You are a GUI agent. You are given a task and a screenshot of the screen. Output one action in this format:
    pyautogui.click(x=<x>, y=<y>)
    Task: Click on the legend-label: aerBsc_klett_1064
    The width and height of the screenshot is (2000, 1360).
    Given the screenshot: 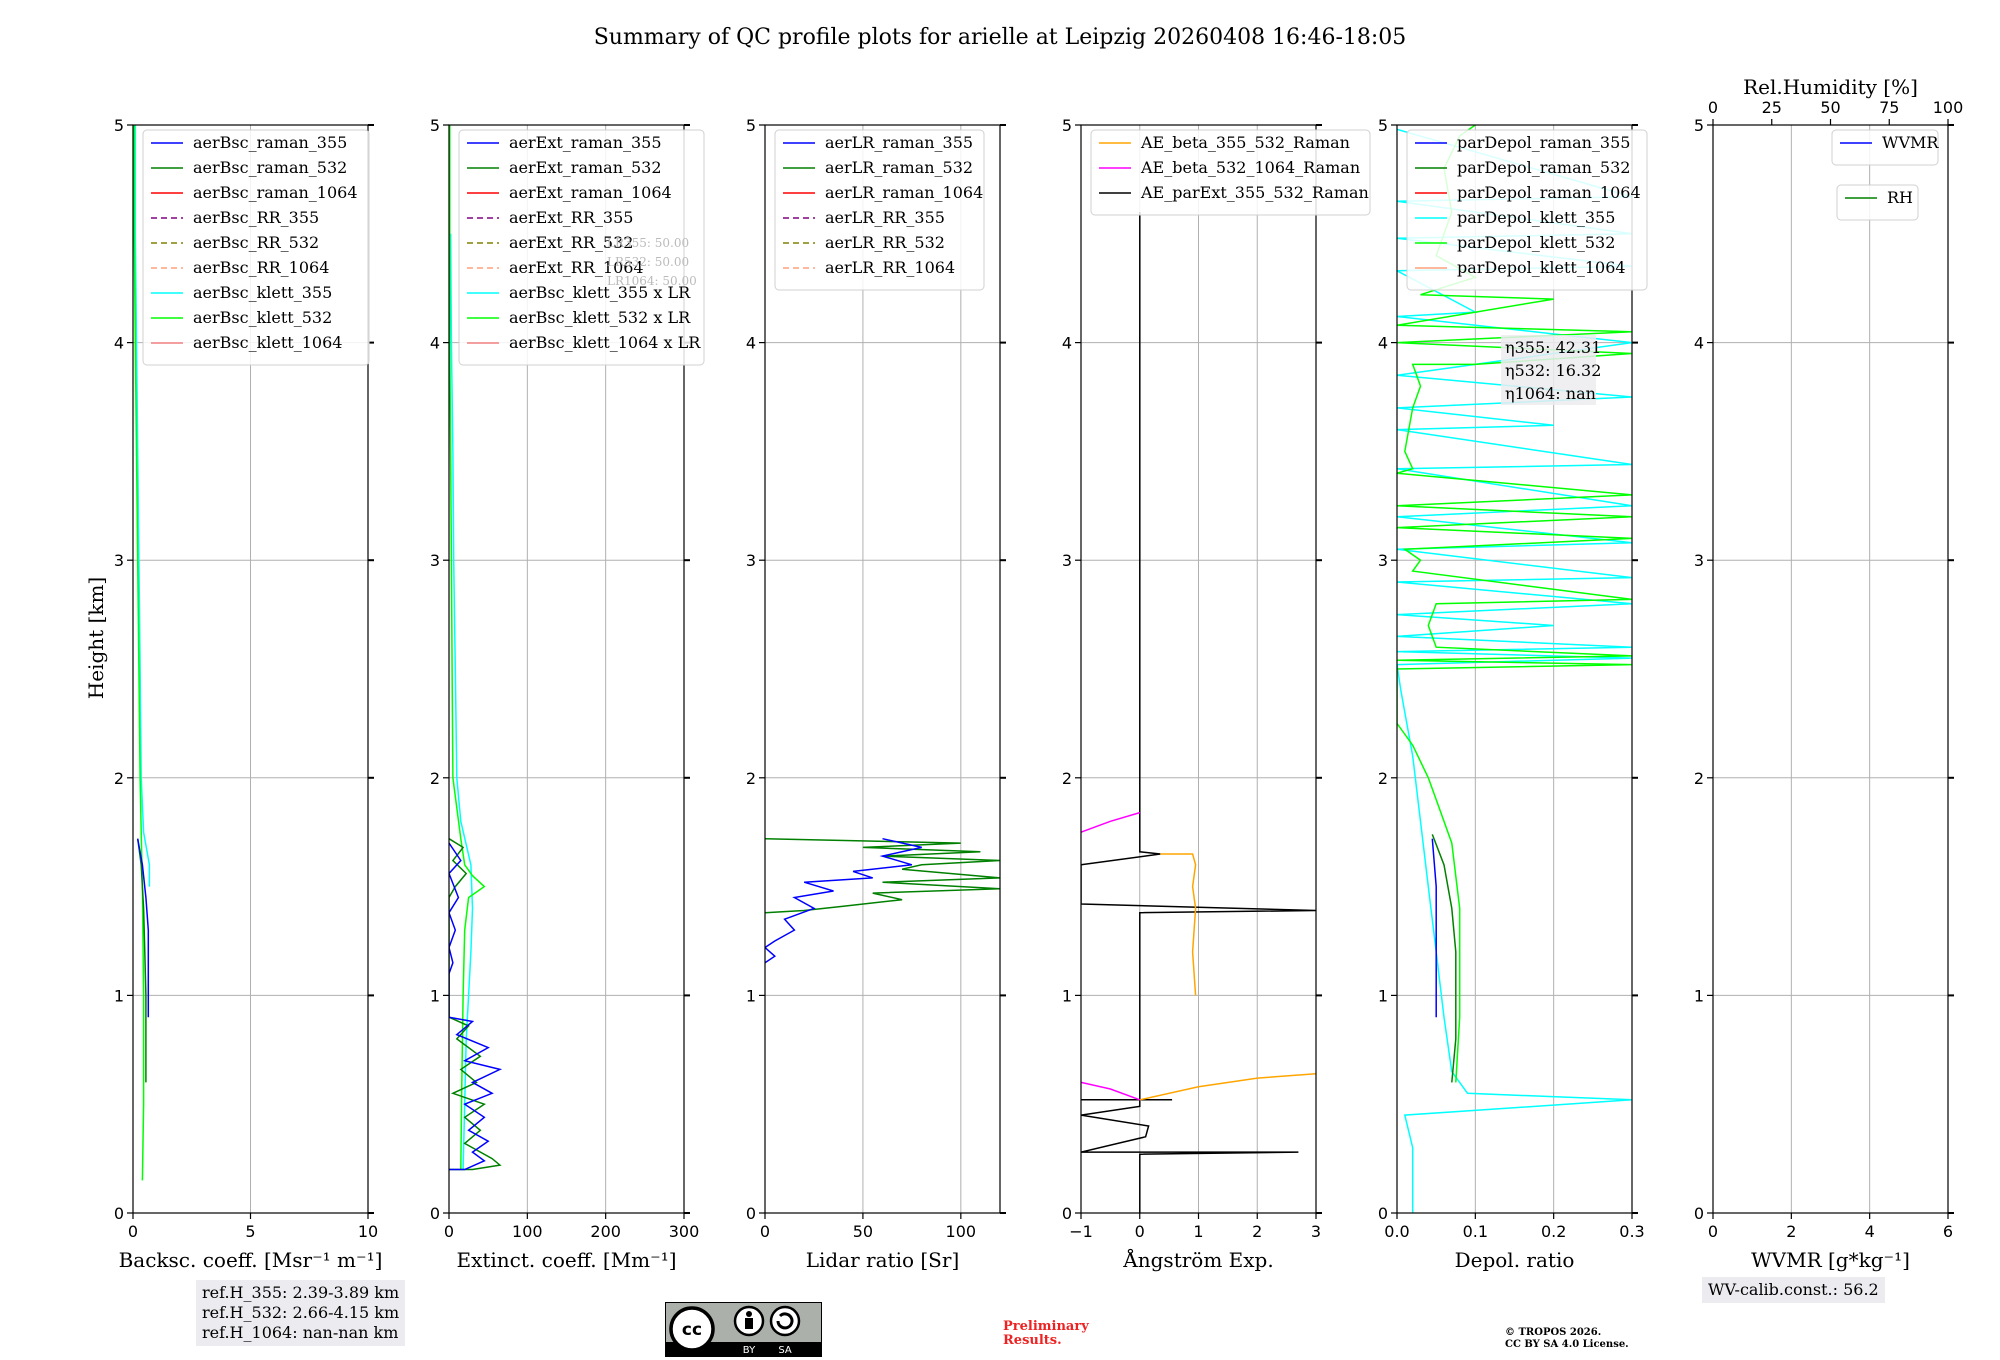 What is the action you would take?
    pyautogui.click(x=267, y=342)
    